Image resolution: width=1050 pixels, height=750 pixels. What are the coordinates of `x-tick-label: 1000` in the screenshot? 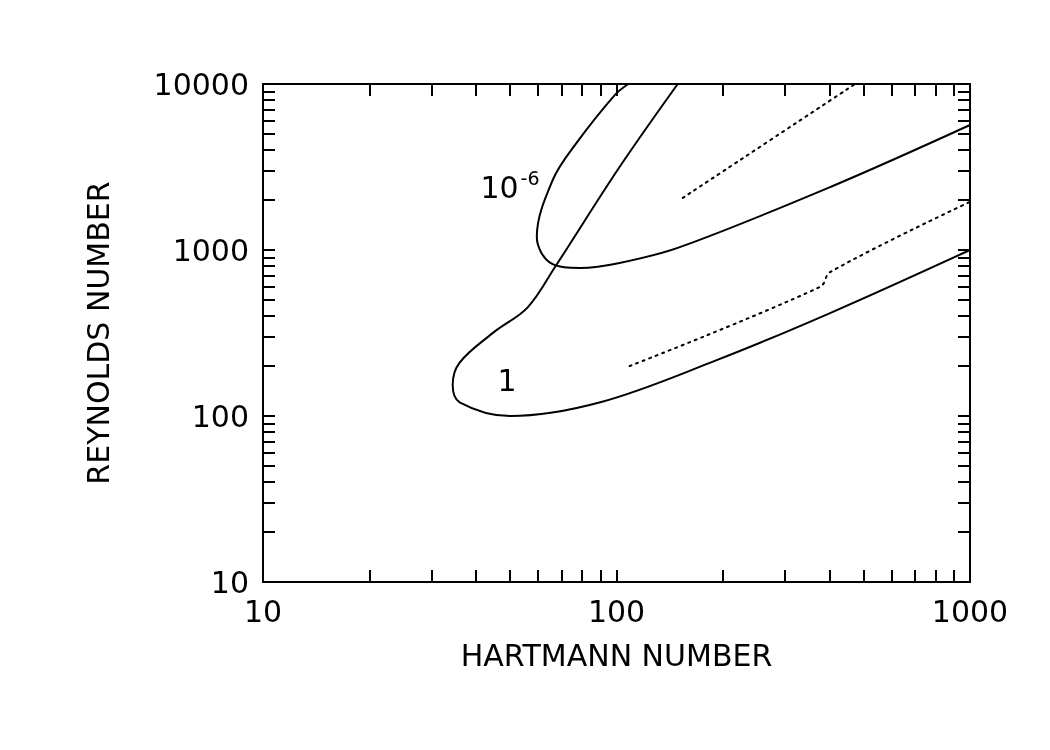 It's located at (970, 611).